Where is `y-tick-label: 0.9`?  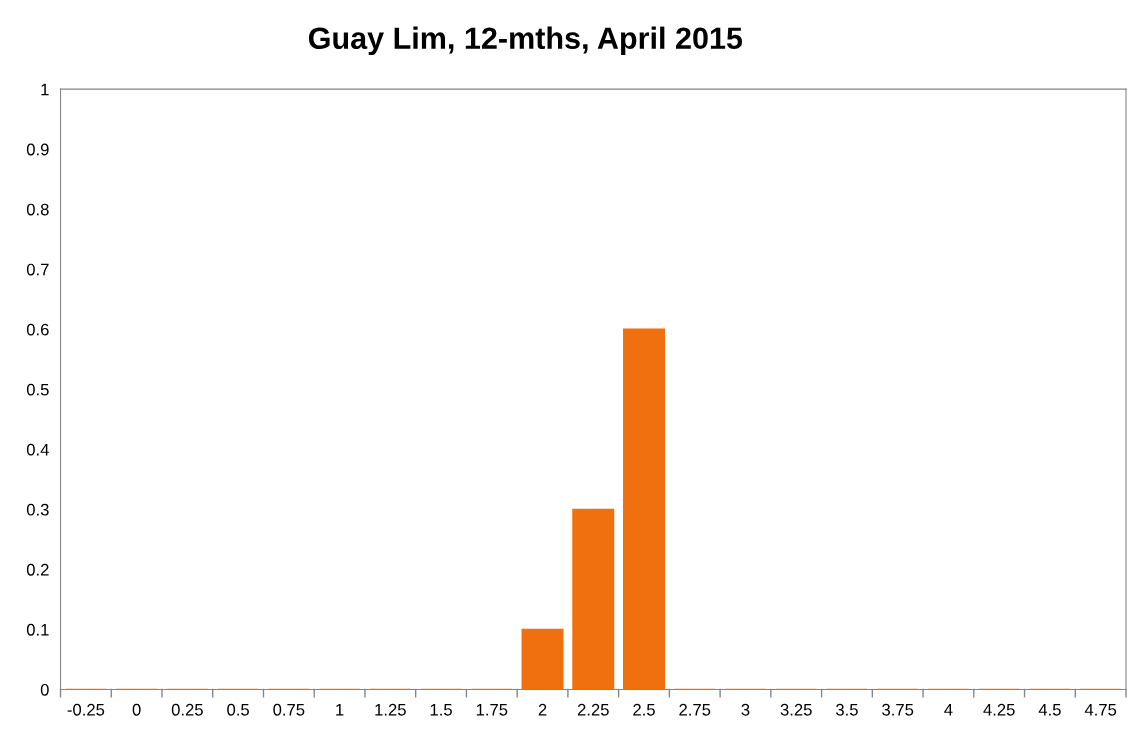
y-tick-label: 0.9 is located at coordinates (37, 149).